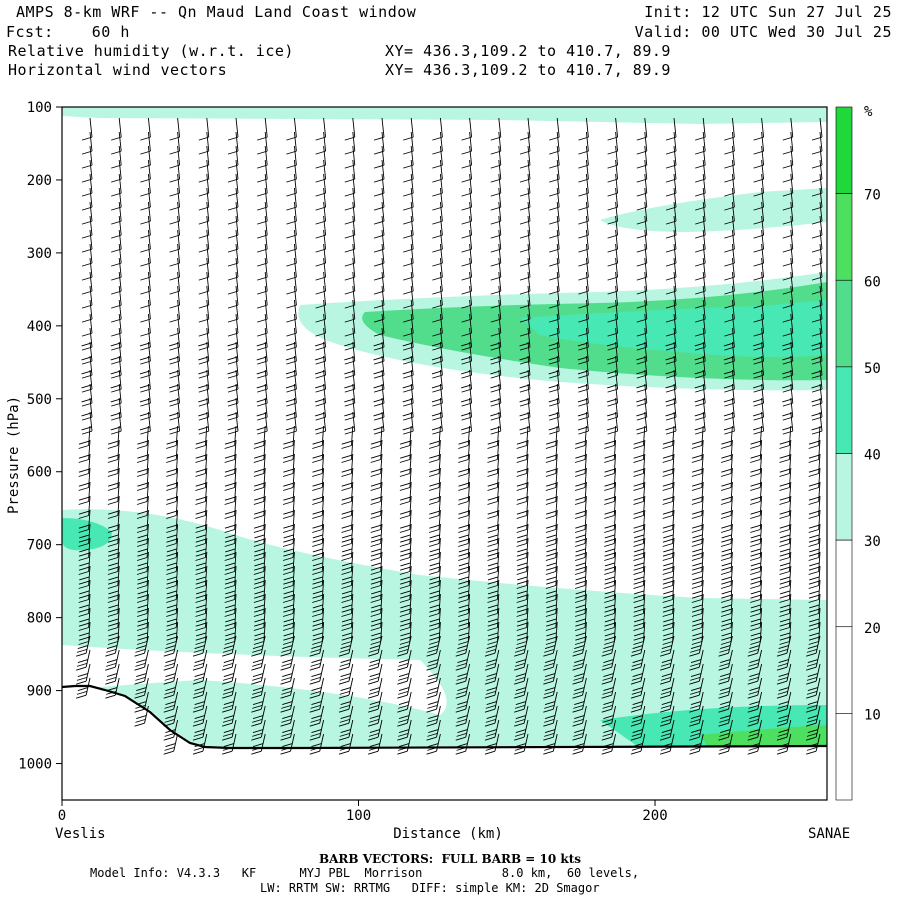  What do you see at coordinates (363, 812) in the screenshot?
I see `x-axis-ticks: 0 100 200` at bounding box center [363, 812].